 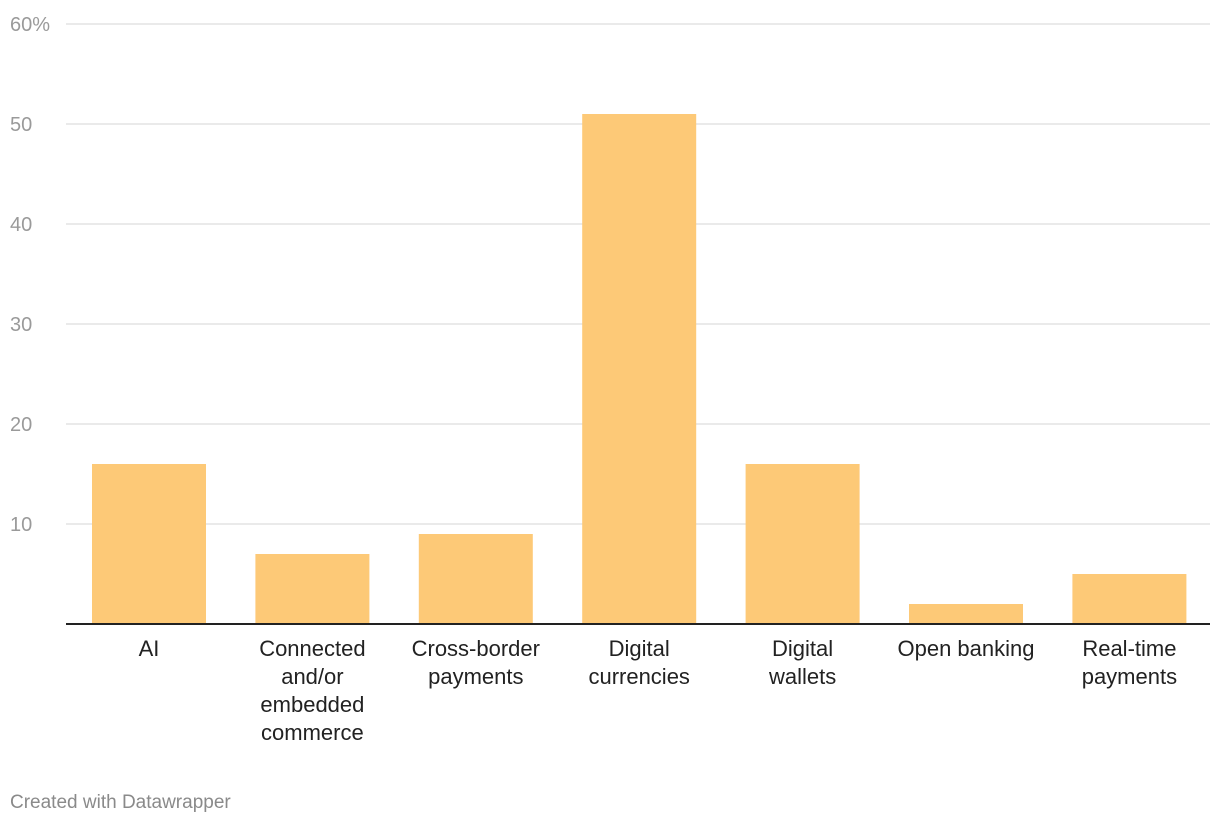 I want to click on datawrapper-credit: Created with Datawrapper, so click(x=120, y=802).